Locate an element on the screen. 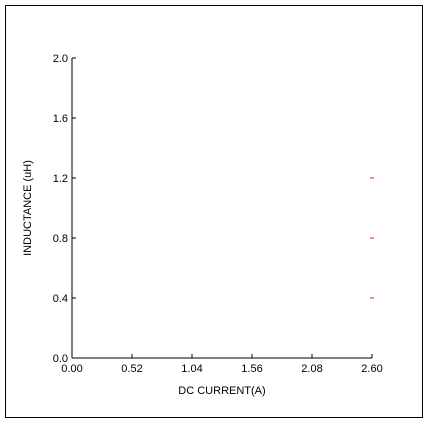 The width and height of the screenshot is (430, 422). y-tick-label: 0.0 is located at coordinates (60, 359).